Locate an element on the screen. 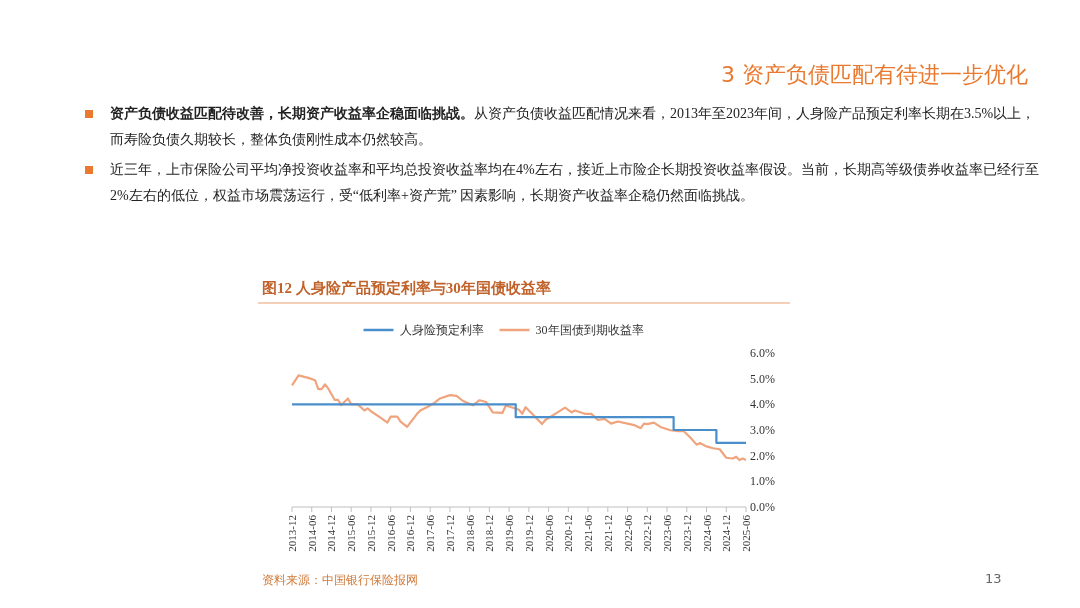 This screenshot has width=1080, height=608. legend-label: 30年国债到期收益率 is located at coordinates (589, 330).